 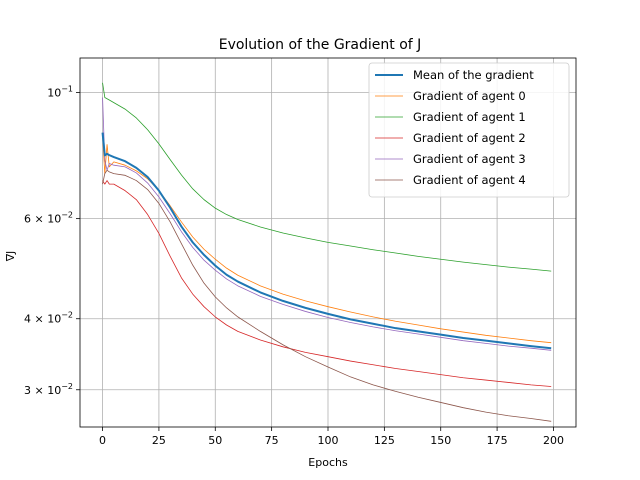 I want to click on x-axis-ticks: 0 25 50 75 100 125 150 175 200, so click(x=331, y=437).